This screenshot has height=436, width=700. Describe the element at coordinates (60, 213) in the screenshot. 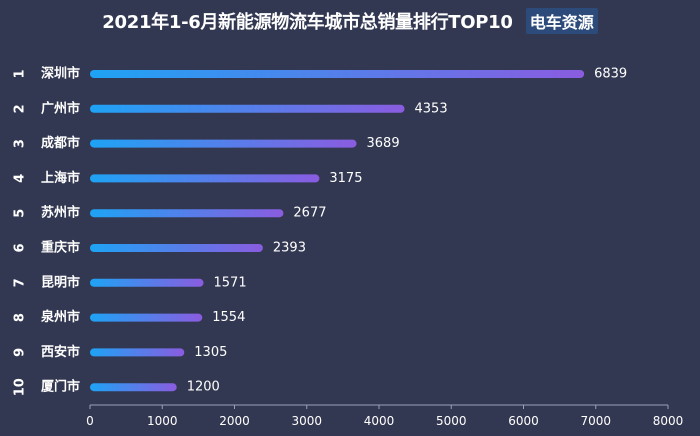

I see `category-label: 苏州市` at that location.